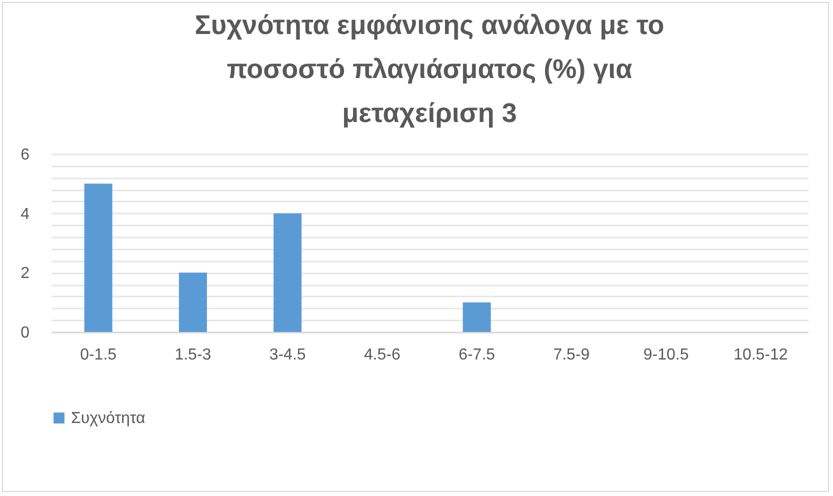 The height and width of the screenshot is (496, 833). What do you see at coordinates (666, 355) in the screenshot?
I see `x-tick-label: 9-10.5` at bounding box center [666, 355].